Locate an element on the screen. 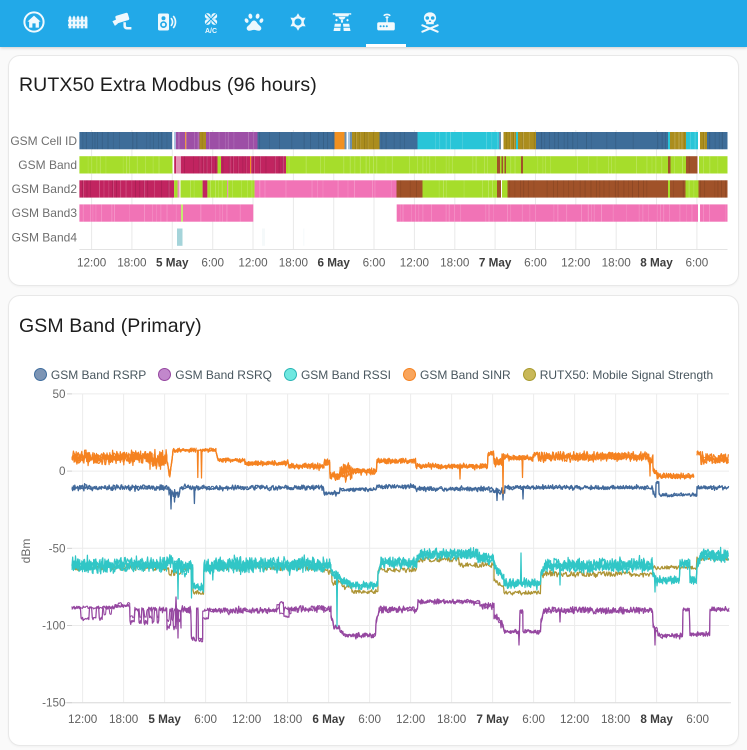  svg-text: GSM Band is located at coordinates (47, 165).